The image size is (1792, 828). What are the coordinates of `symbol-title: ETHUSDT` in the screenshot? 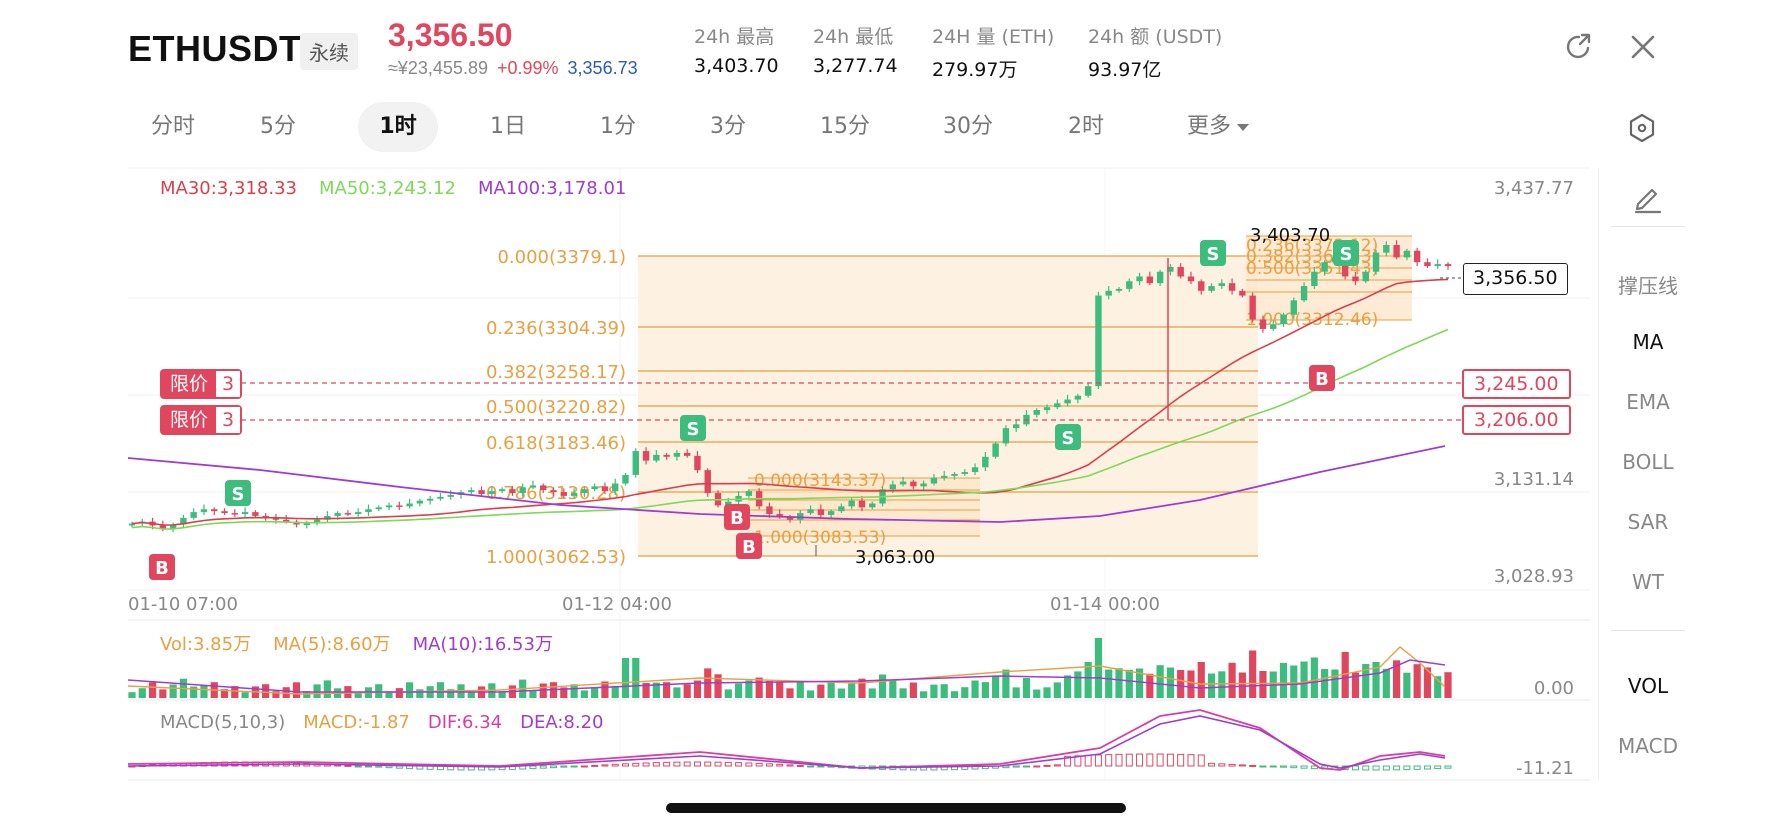 It's located at (215, 48).